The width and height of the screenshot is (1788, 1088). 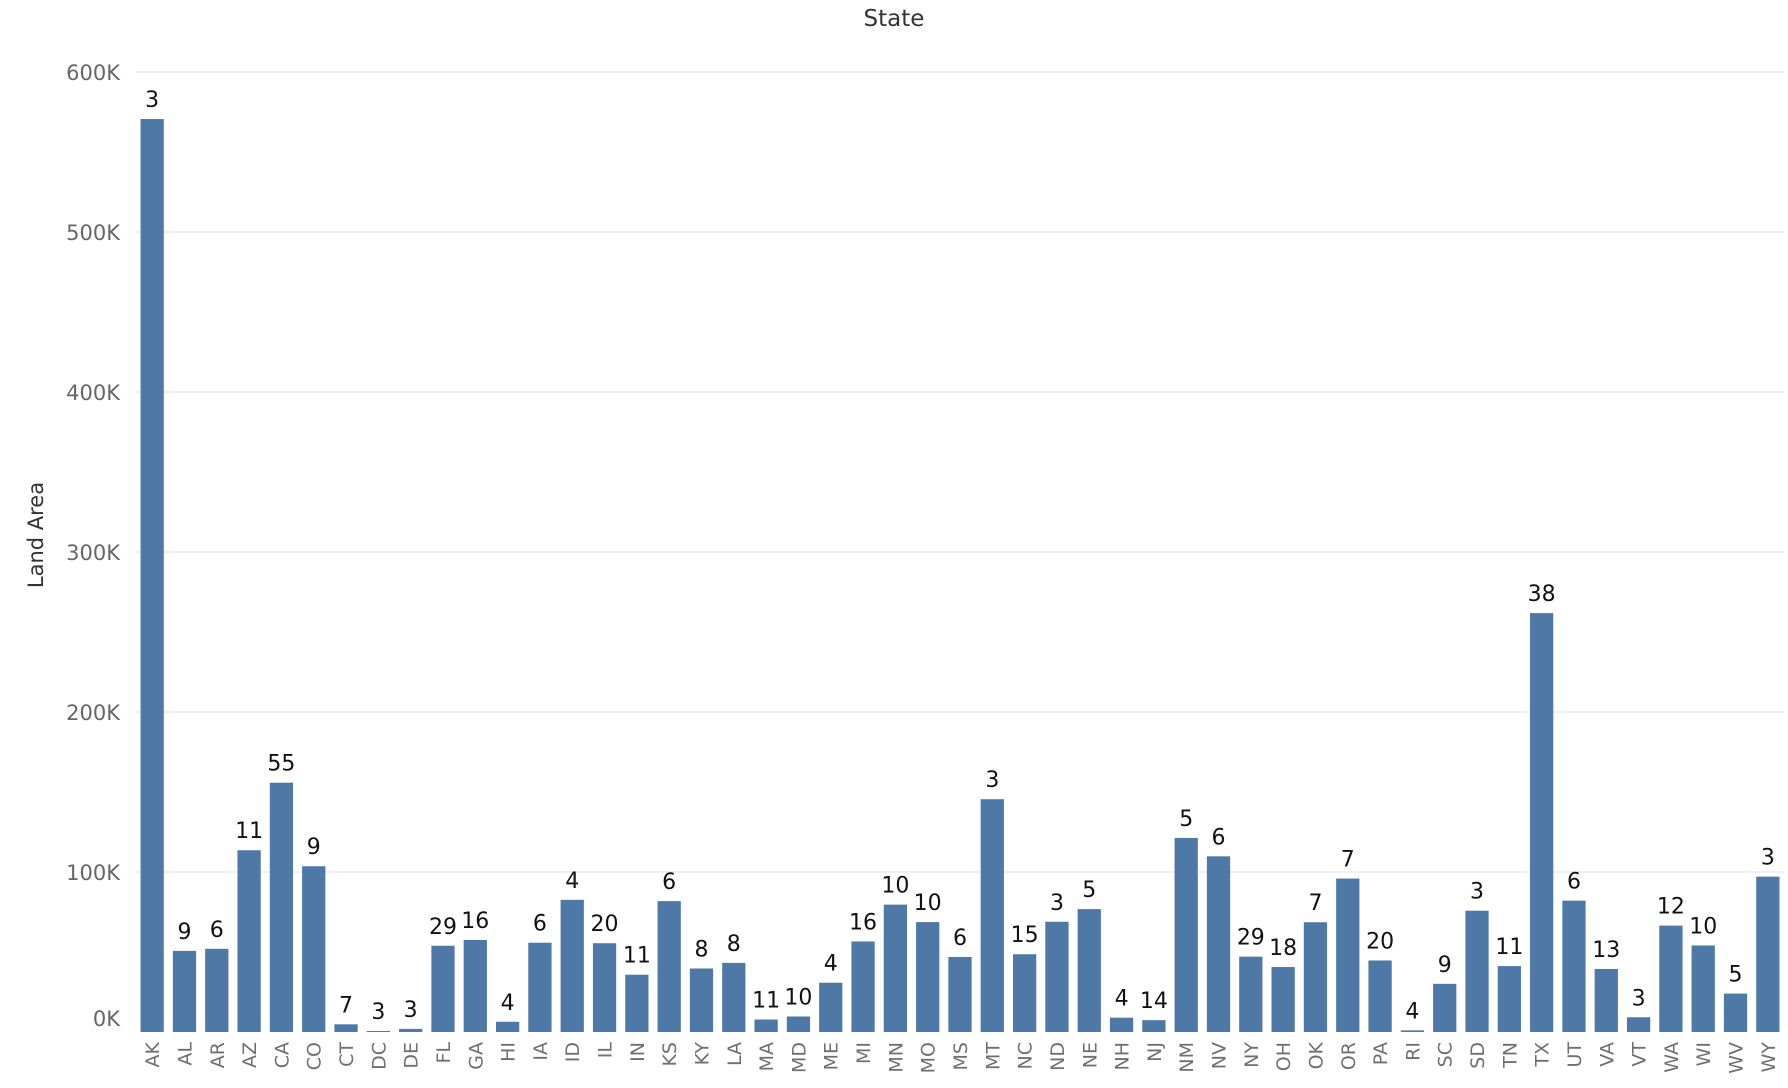 I want to click on y-tick-label: 500K, so click(x=93, y=233).